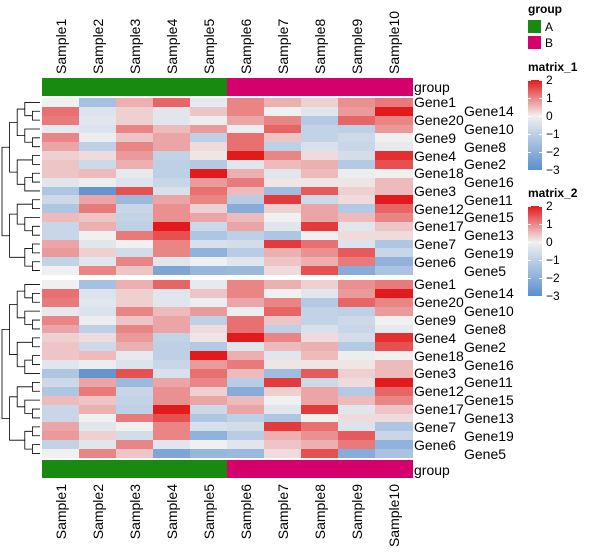 The height and width of the screenshot is (557, 600). I want to click on row-label: Gene8, so click(485, 146).